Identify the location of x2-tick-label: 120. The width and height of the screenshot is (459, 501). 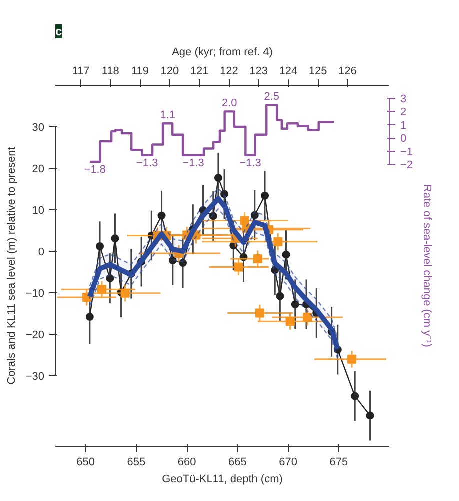
(170, 72).